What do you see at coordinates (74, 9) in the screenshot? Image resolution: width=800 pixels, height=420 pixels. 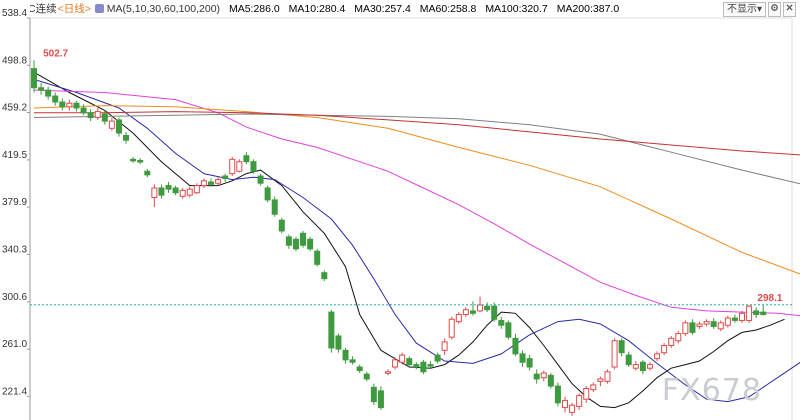 I see `period-label: <日线>` at bounding box center [74, 9].